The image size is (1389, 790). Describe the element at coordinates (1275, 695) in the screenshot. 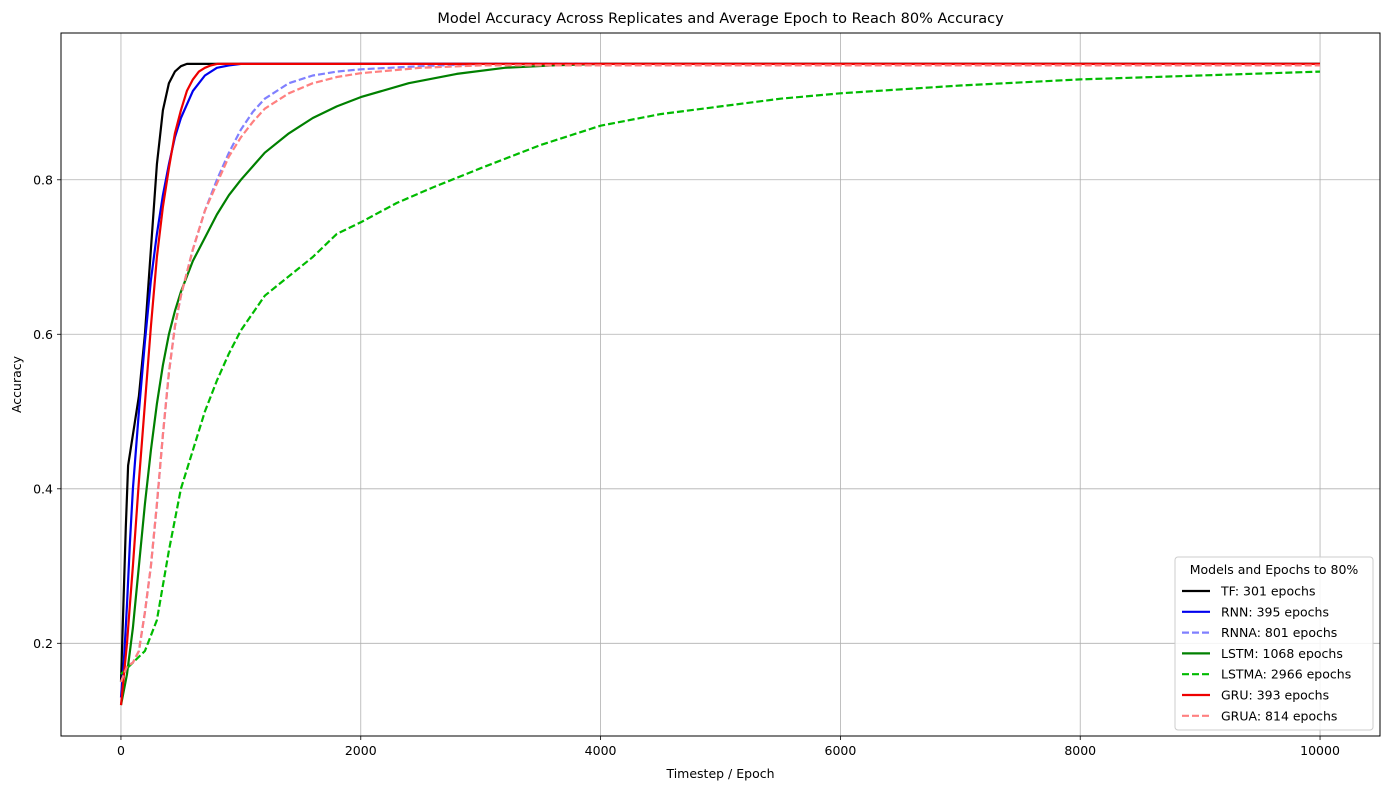

I see `legend-label-5: GRU: 393 epochs` at that location.